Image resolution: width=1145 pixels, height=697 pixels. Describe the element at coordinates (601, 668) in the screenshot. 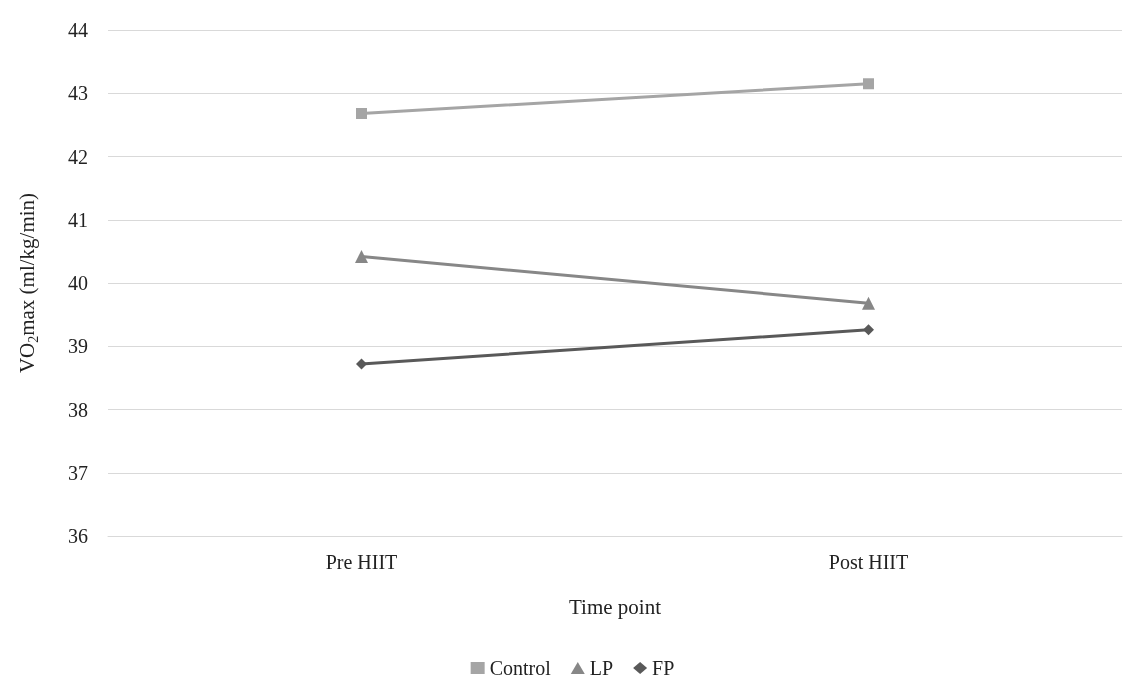

I see `legend-label: LP` at that location.